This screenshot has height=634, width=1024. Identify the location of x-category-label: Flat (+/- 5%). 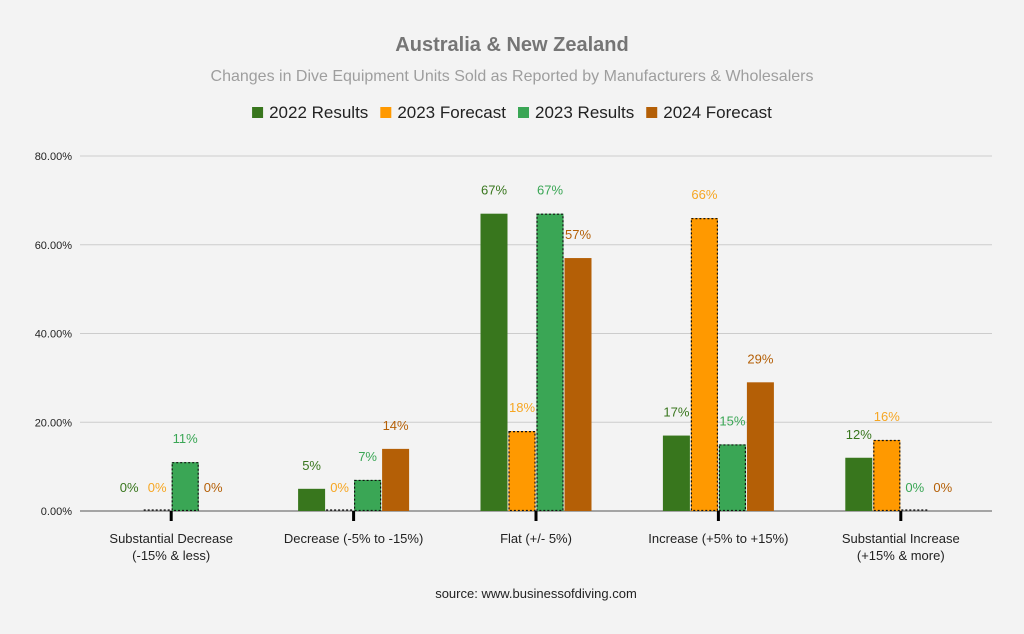
(536, 538).